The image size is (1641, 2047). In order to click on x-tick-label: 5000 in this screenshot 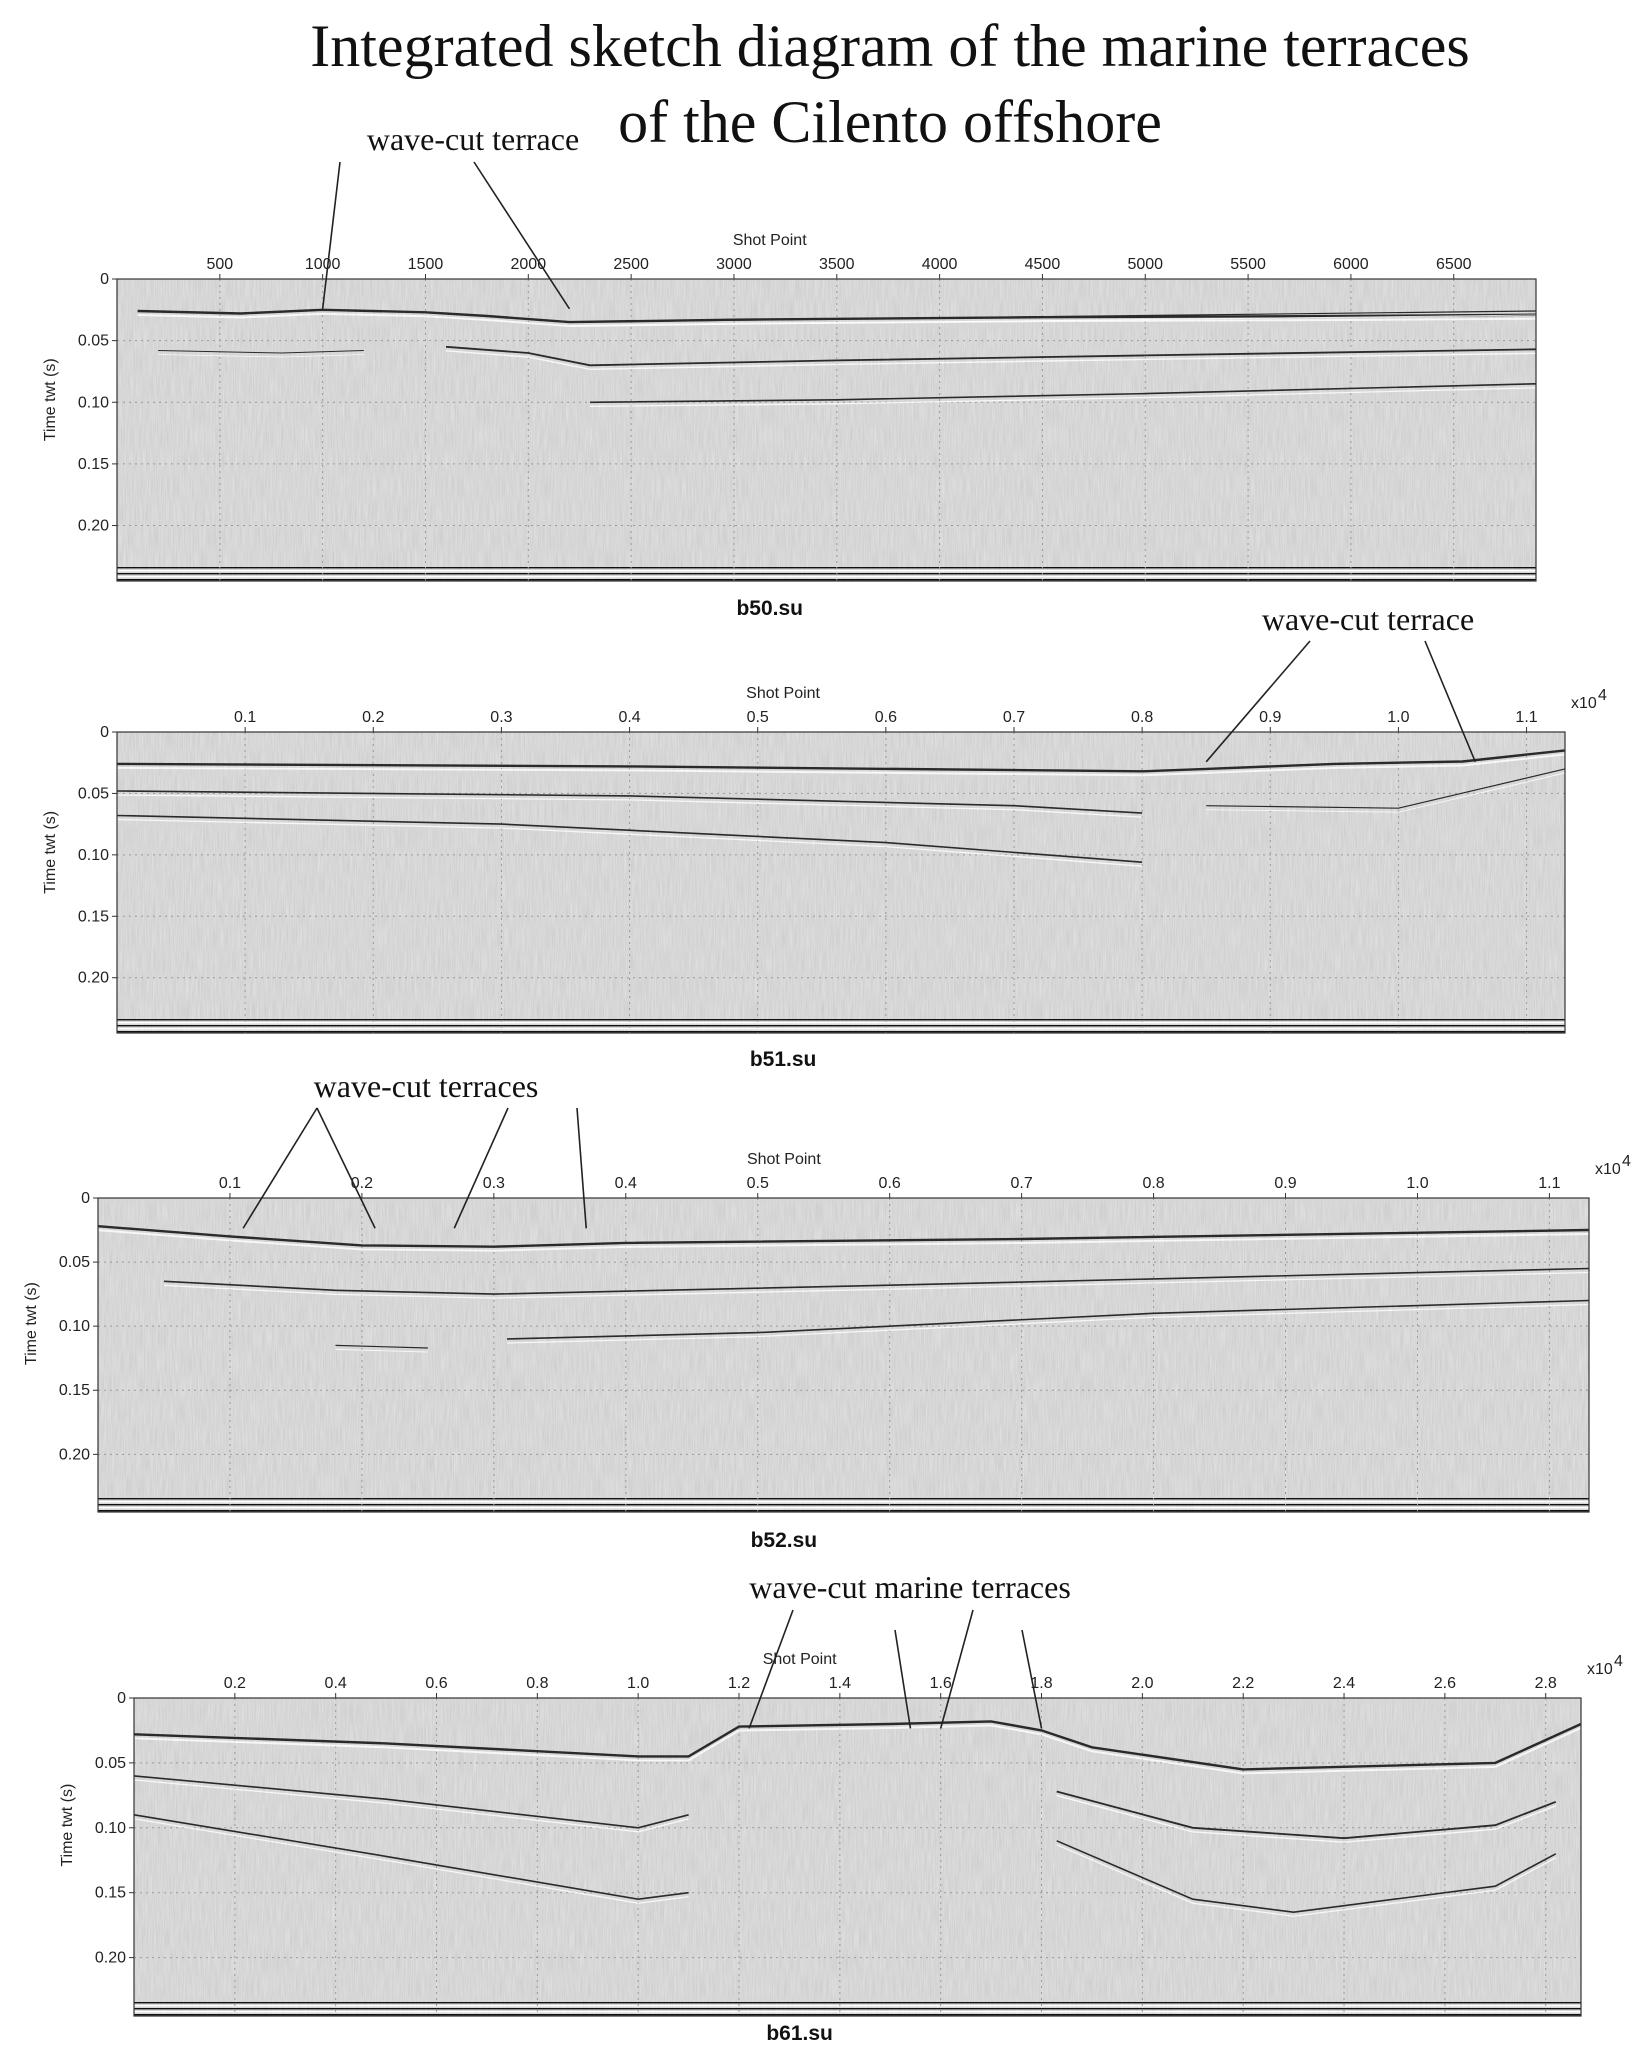, I will do `click(1145, 264)`.